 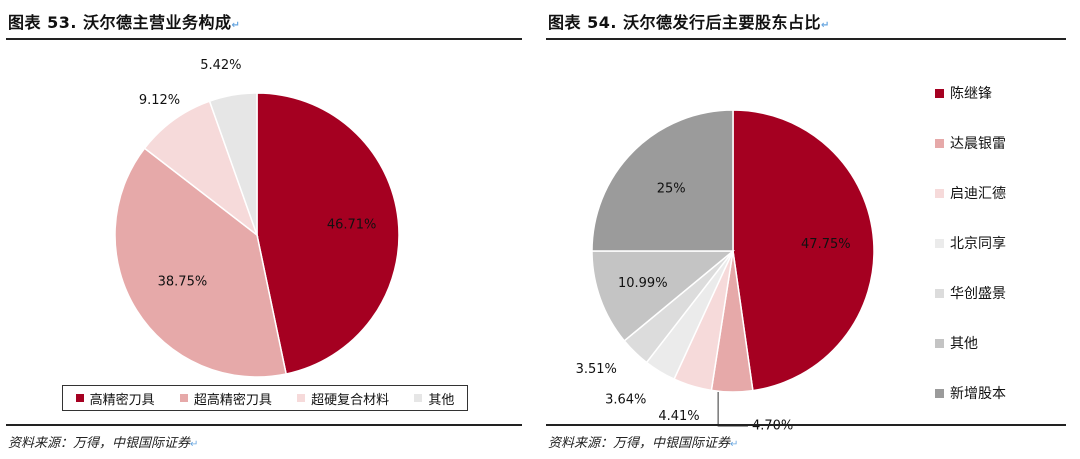 I want to click on right-pie-label-3: 3.64%, so click(x=625, y=400).